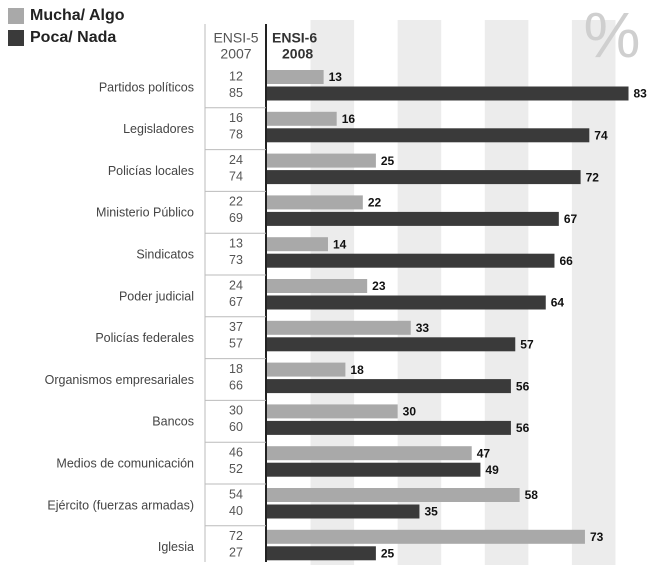  Describe the element at coordinates (125, 463) in the screenshot. I see `category-label: Medios de comunicación` at that location.